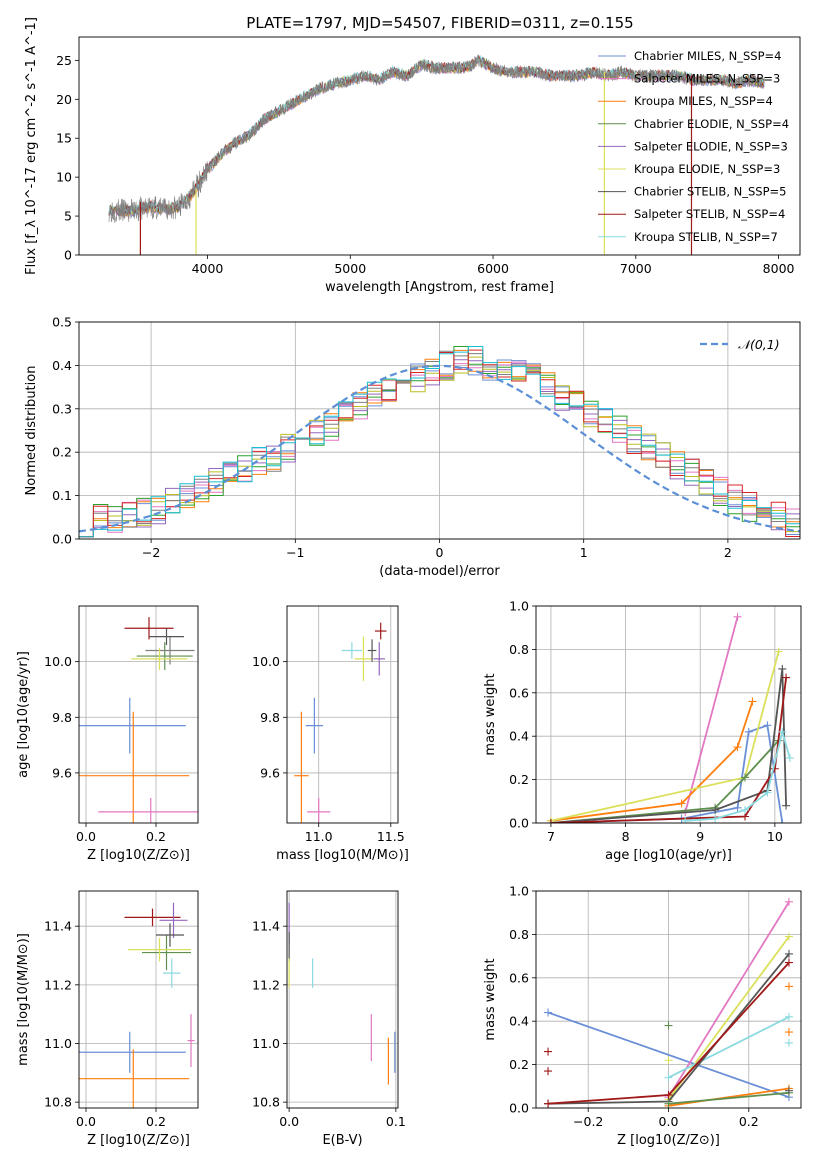 The height and width of the screenshot is (1170, 819). What do you see at coordinates (490, 714) in the screenshot?
I see `y-axis-label: mass weight` at bounding box center [490, 714].